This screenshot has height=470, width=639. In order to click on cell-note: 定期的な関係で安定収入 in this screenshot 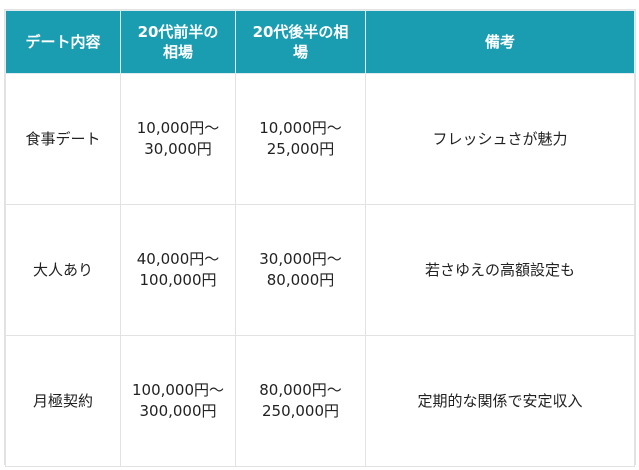, I will do `click(500, 401)`.